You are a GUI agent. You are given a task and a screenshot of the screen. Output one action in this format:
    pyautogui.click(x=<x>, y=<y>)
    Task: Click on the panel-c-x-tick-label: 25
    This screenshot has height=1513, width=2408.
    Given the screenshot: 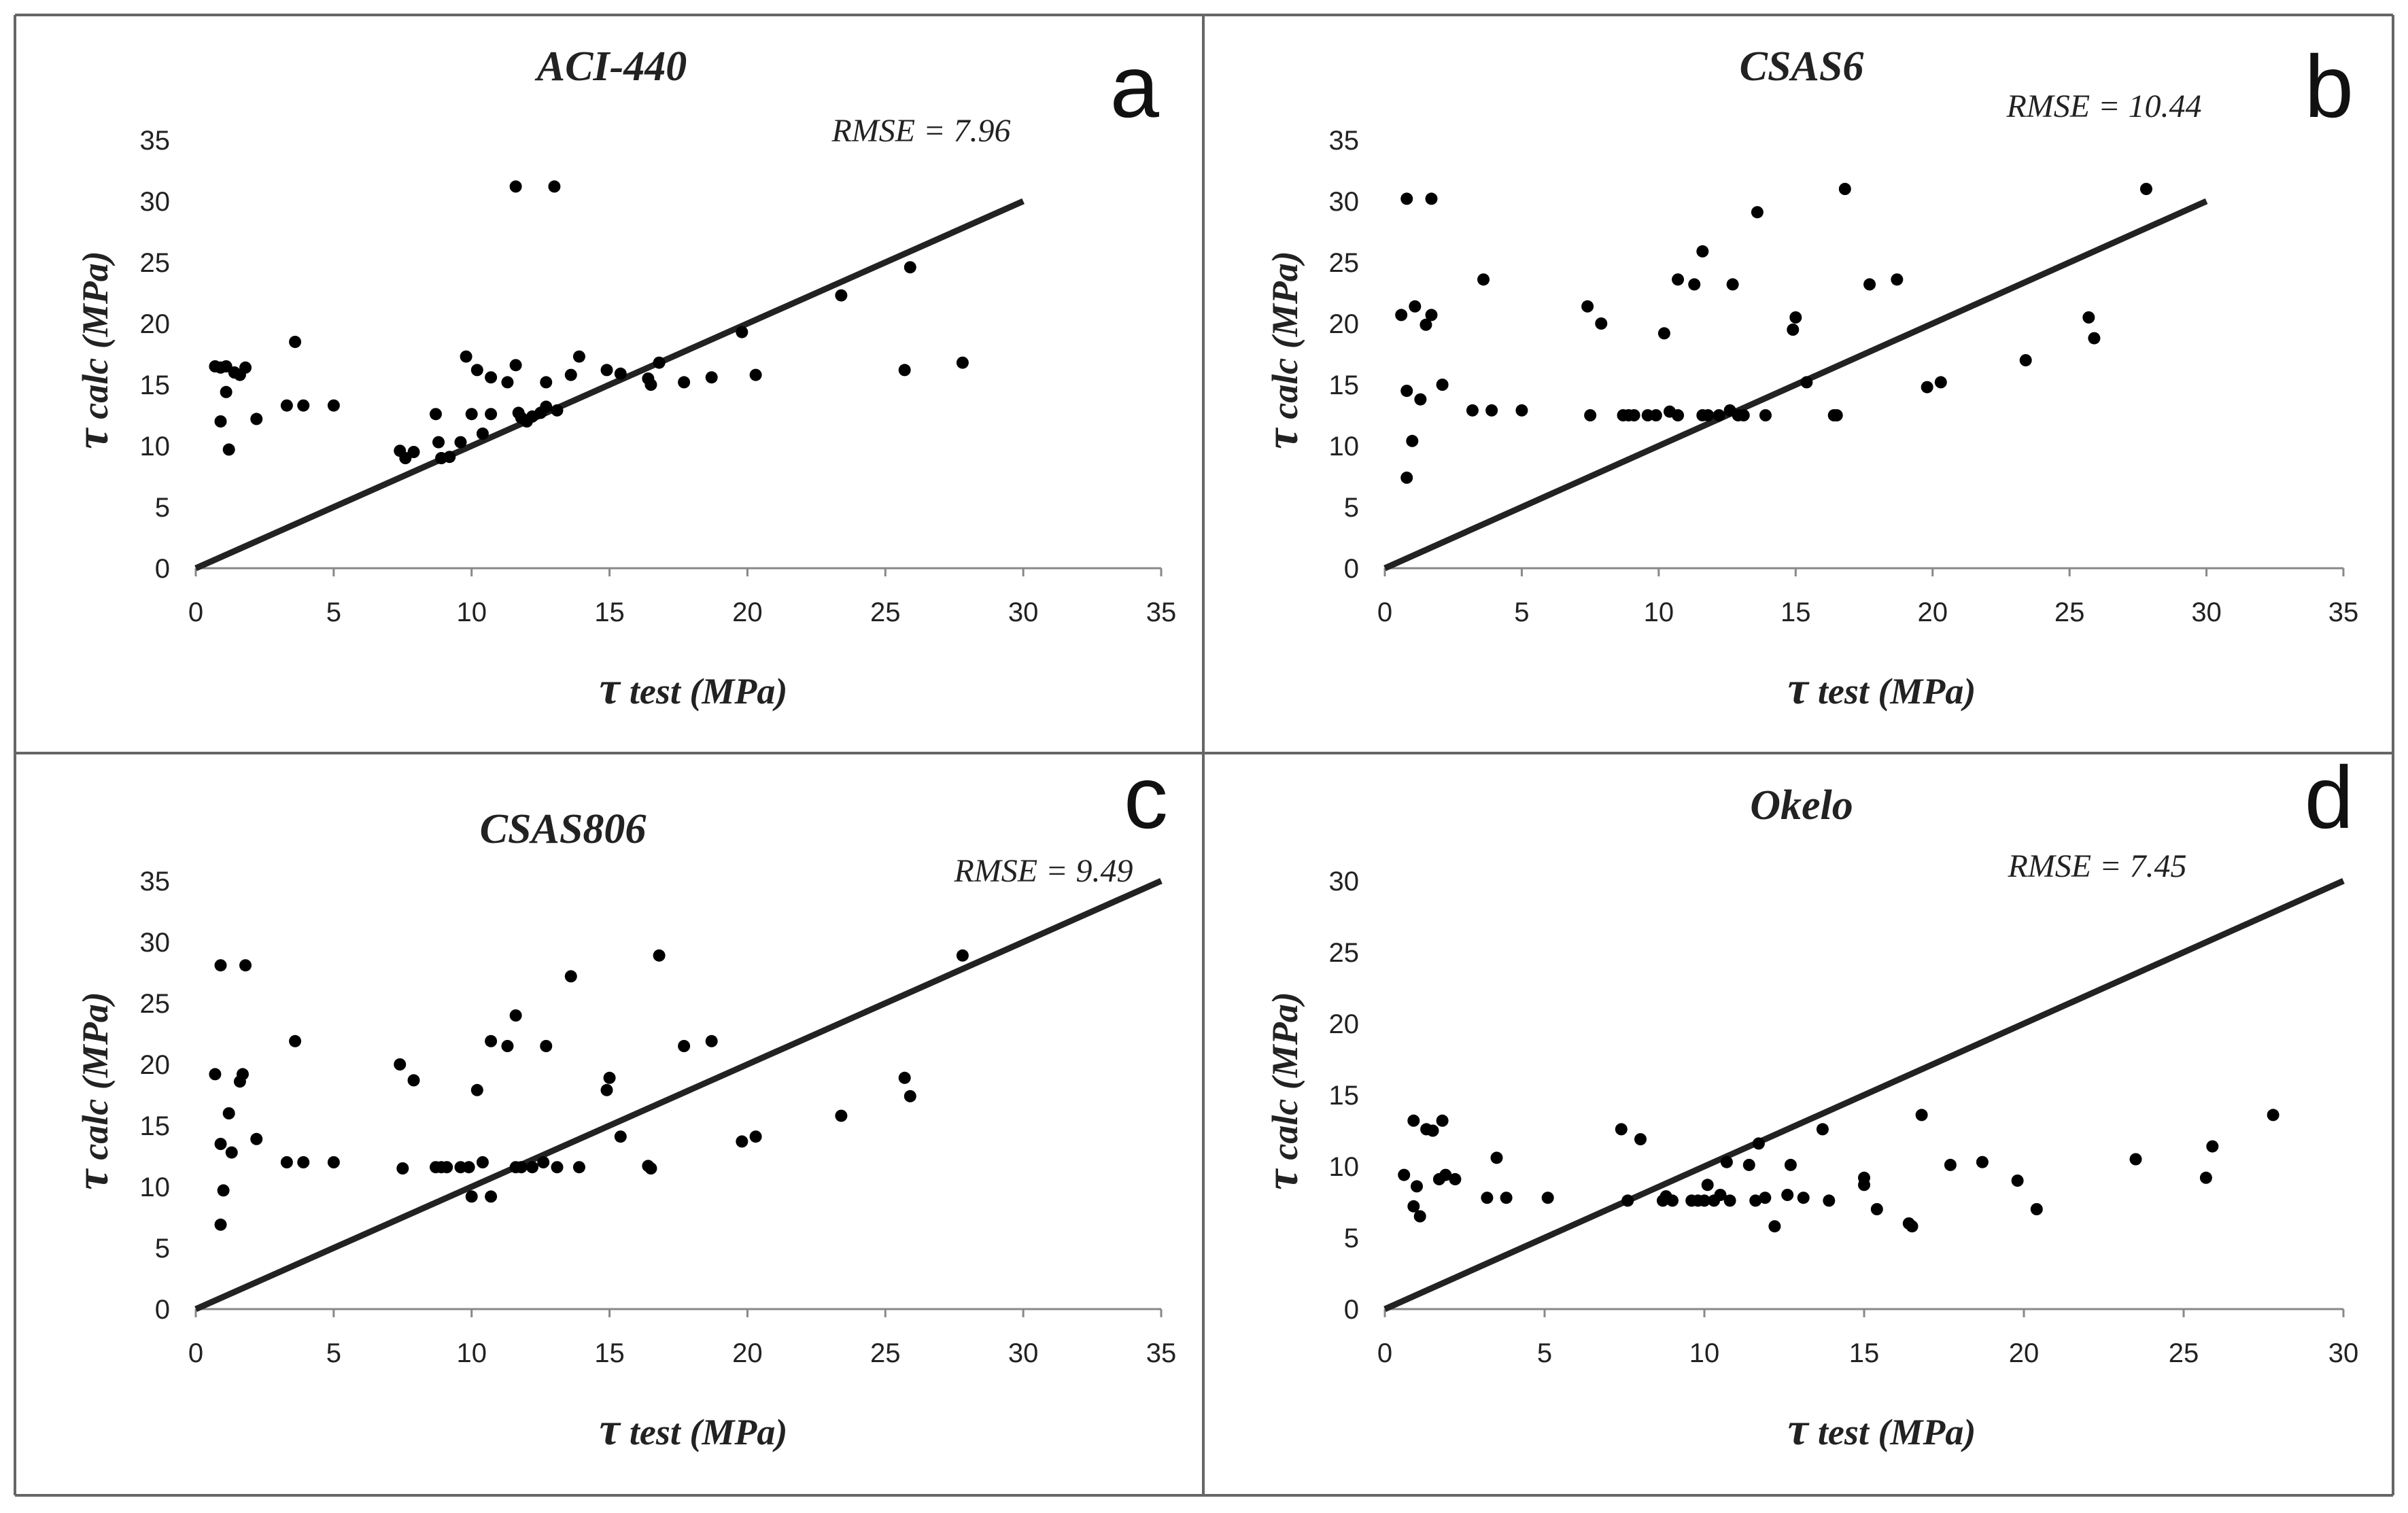 What is the action you would take?
    pyautogui.click(x=885, y=1353)
    